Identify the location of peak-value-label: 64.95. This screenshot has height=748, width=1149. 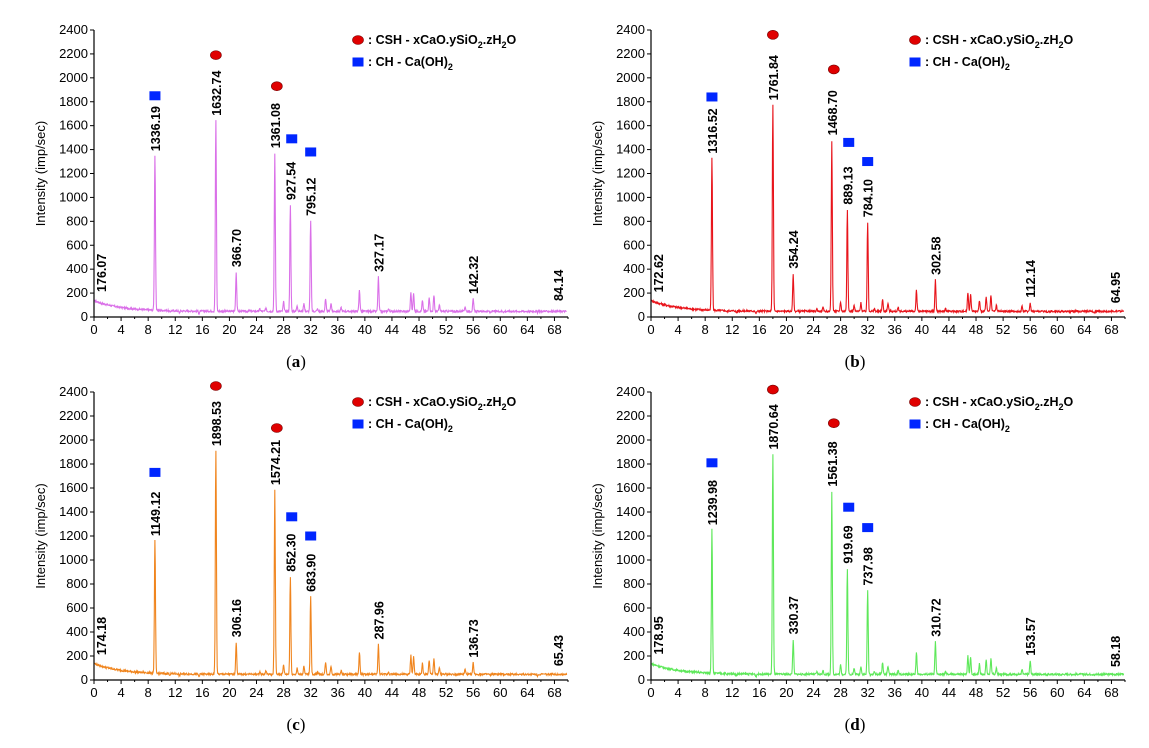
(1116, 287).